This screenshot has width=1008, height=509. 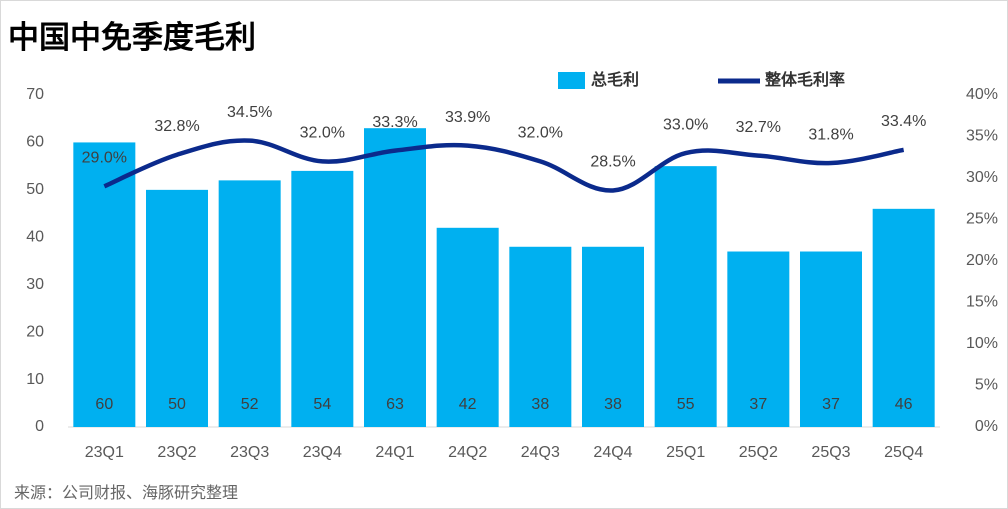 What do you see at coordinates (830, 452) in the screenshot?
I see `x-tick-label: 25Q3` at bounding box center [830, 452].